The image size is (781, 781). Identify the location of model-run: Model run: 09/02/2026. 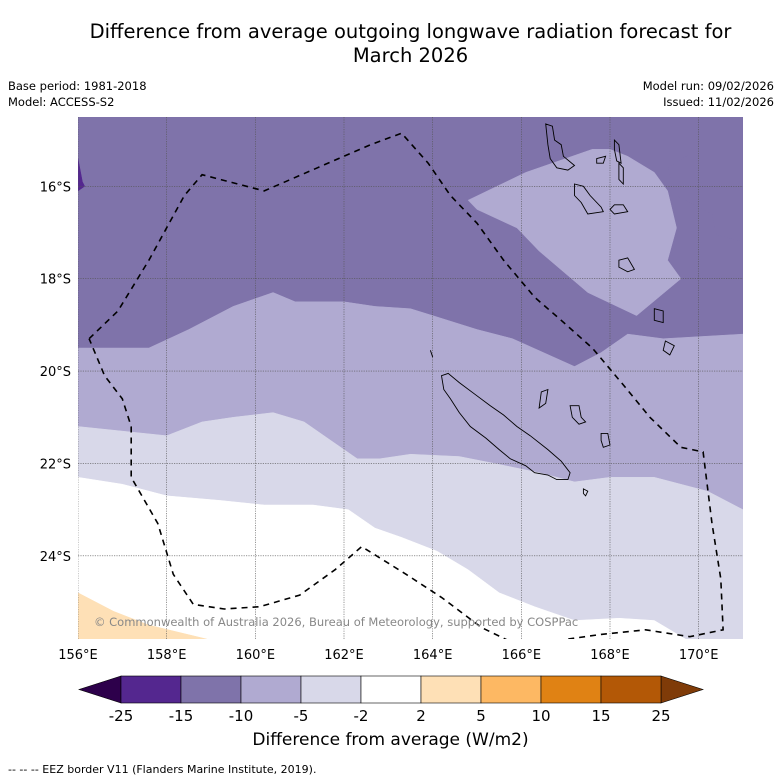
(708, 86).